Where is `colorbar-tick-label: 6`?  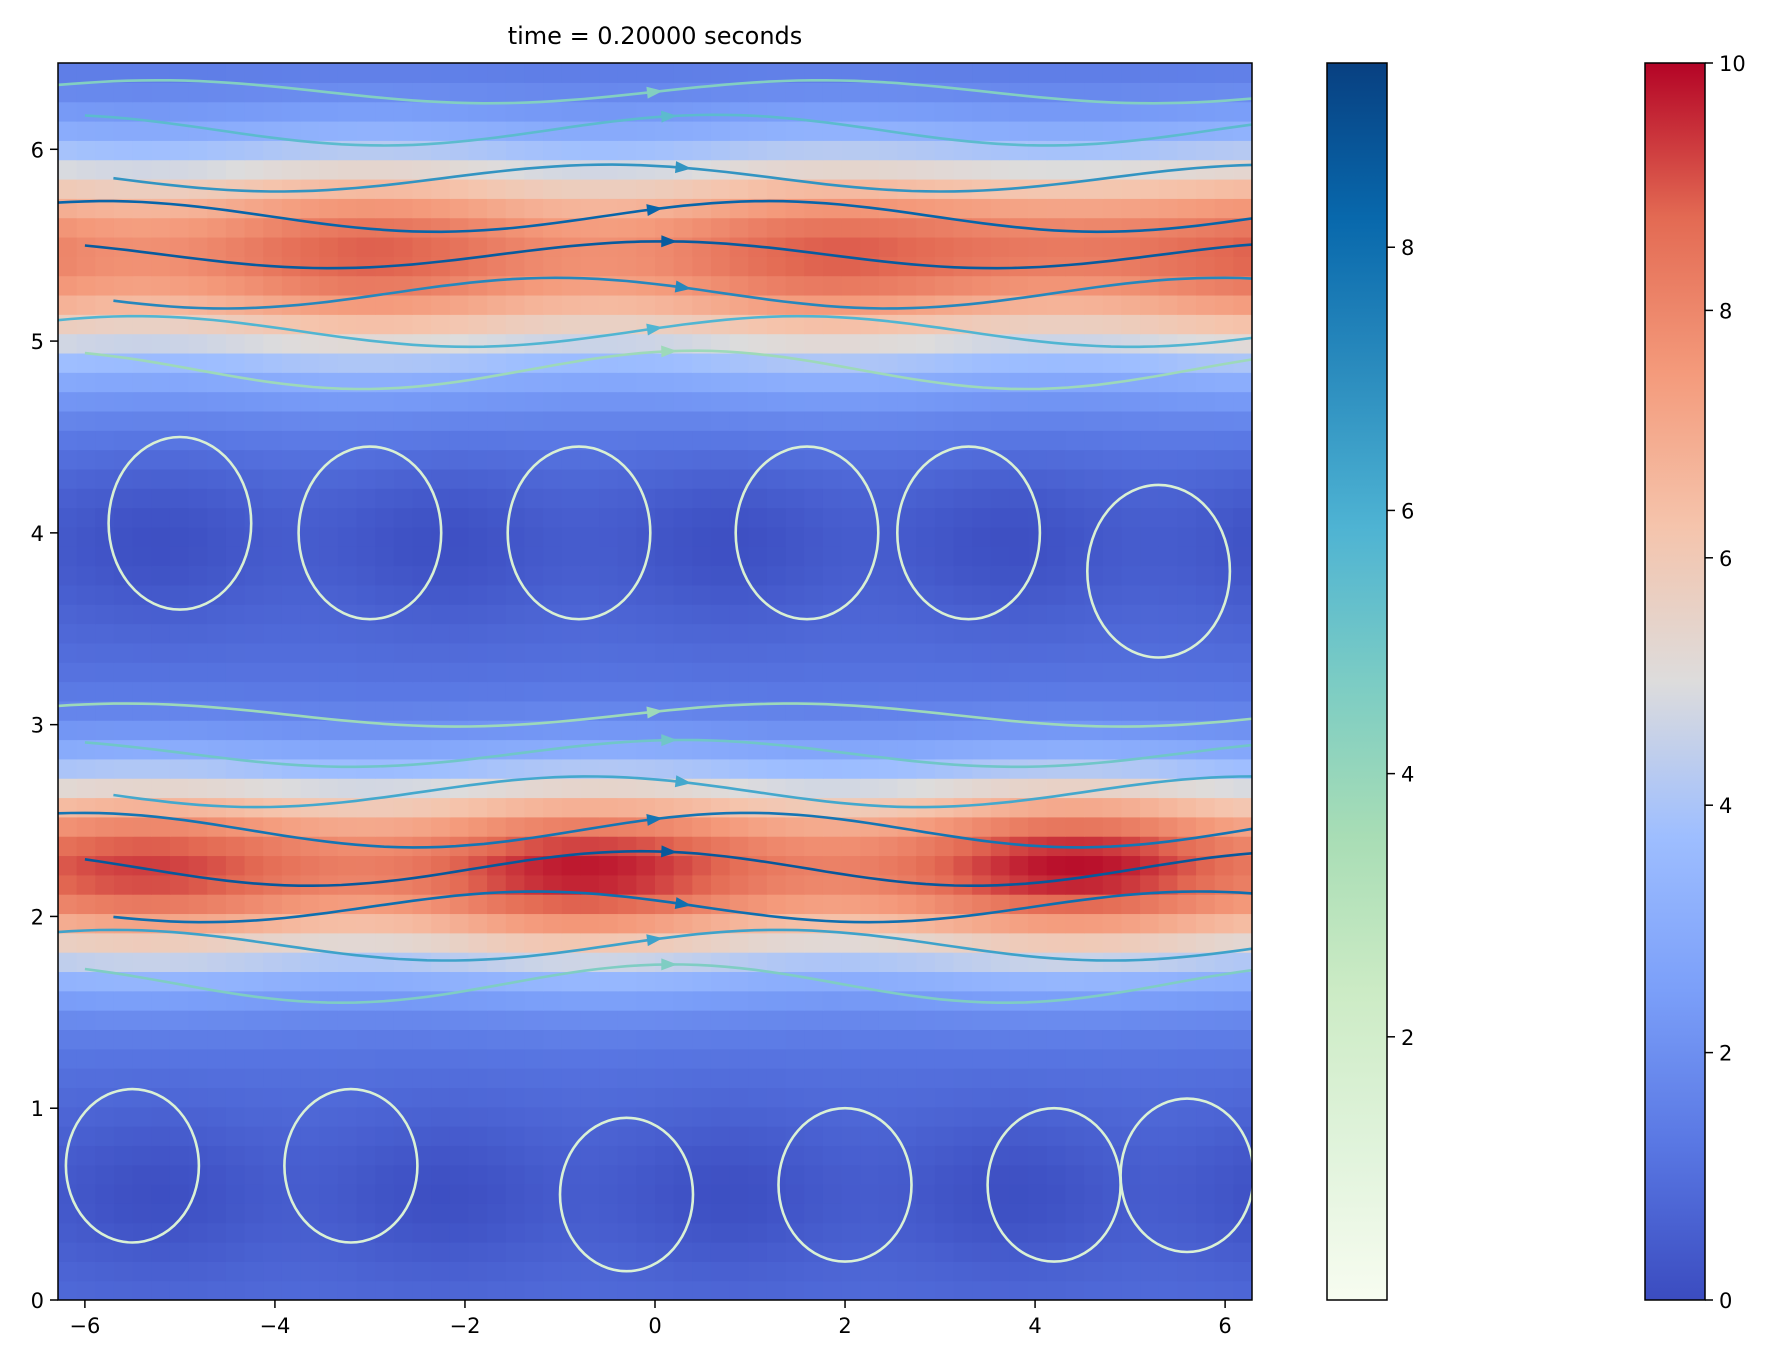 colorbar-tick-label: 6 is located at coordinates (1407, 511).